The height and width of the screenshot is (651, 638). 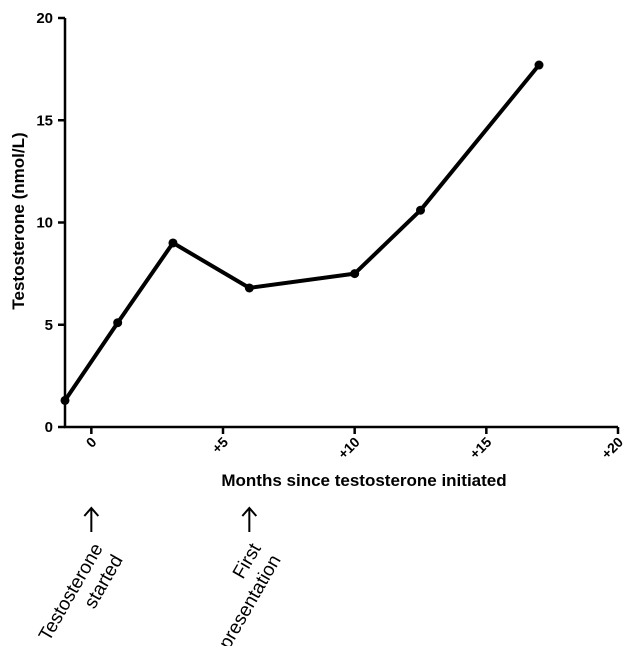 What do you see at coordinates (612, 448) in the screenshot?
I see `x-tick-label: +20` at bounding box center [612, 448].